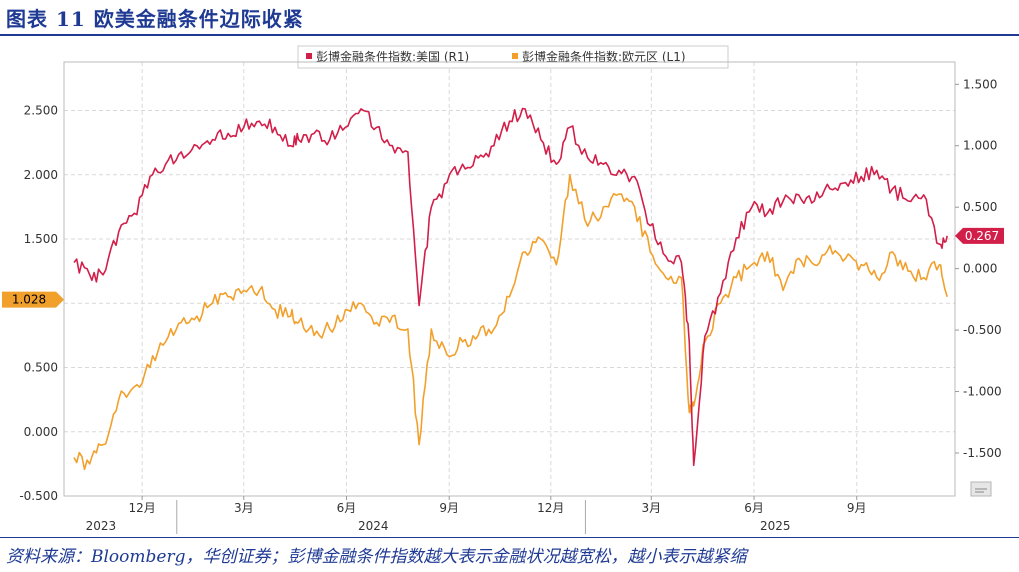 This screenshot has width=1019, height=572. I want to click on right-tick-label: 1.500, so click(980, 84).